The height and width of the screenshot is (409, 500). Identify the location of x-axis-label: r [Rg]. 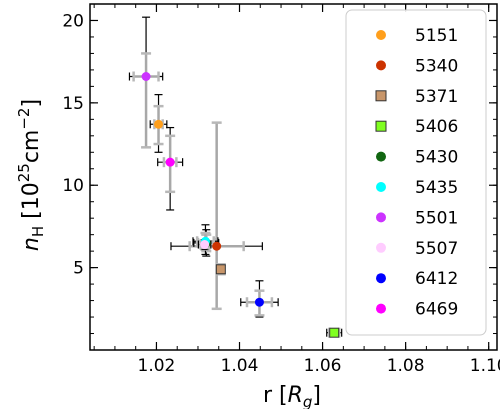
(292, 396).